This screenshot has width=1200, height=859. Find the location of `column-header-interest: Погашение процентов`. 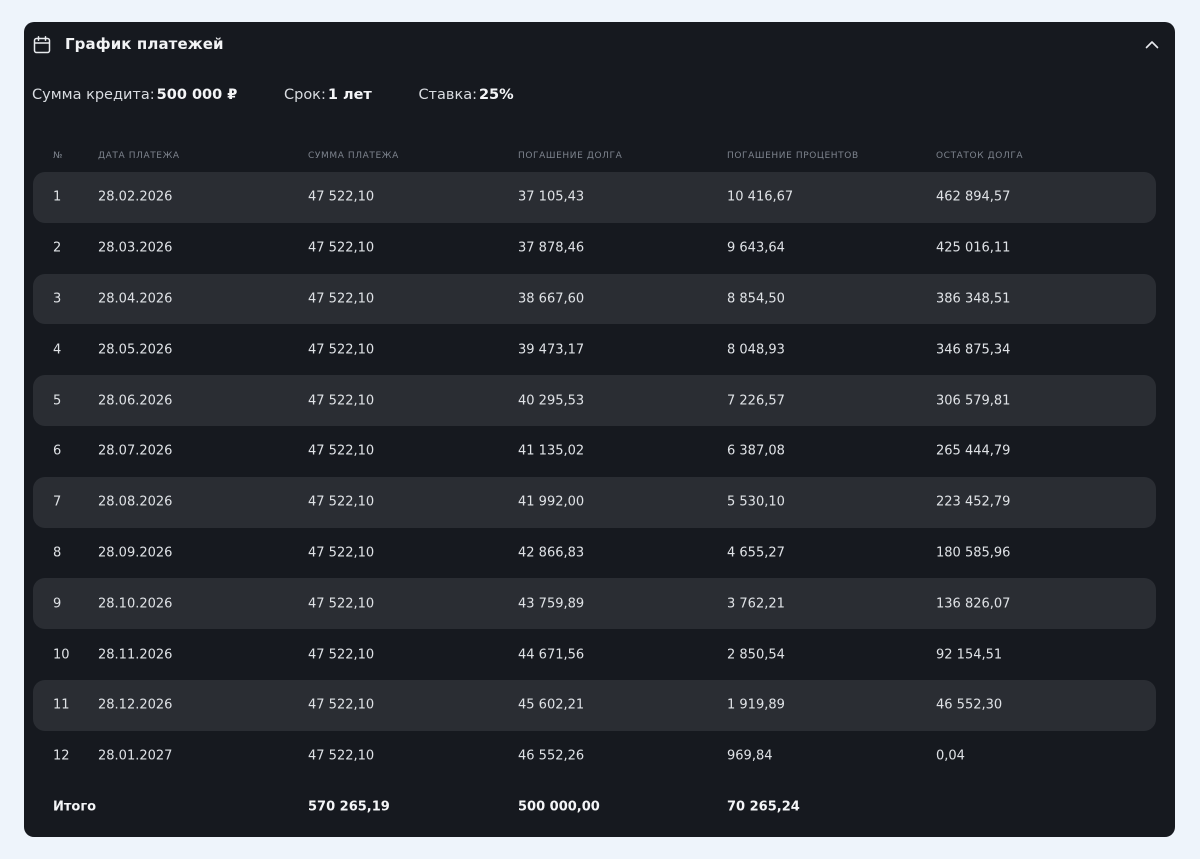

column-header-interest: Погашение процентов is located at coordinates (793, 156).